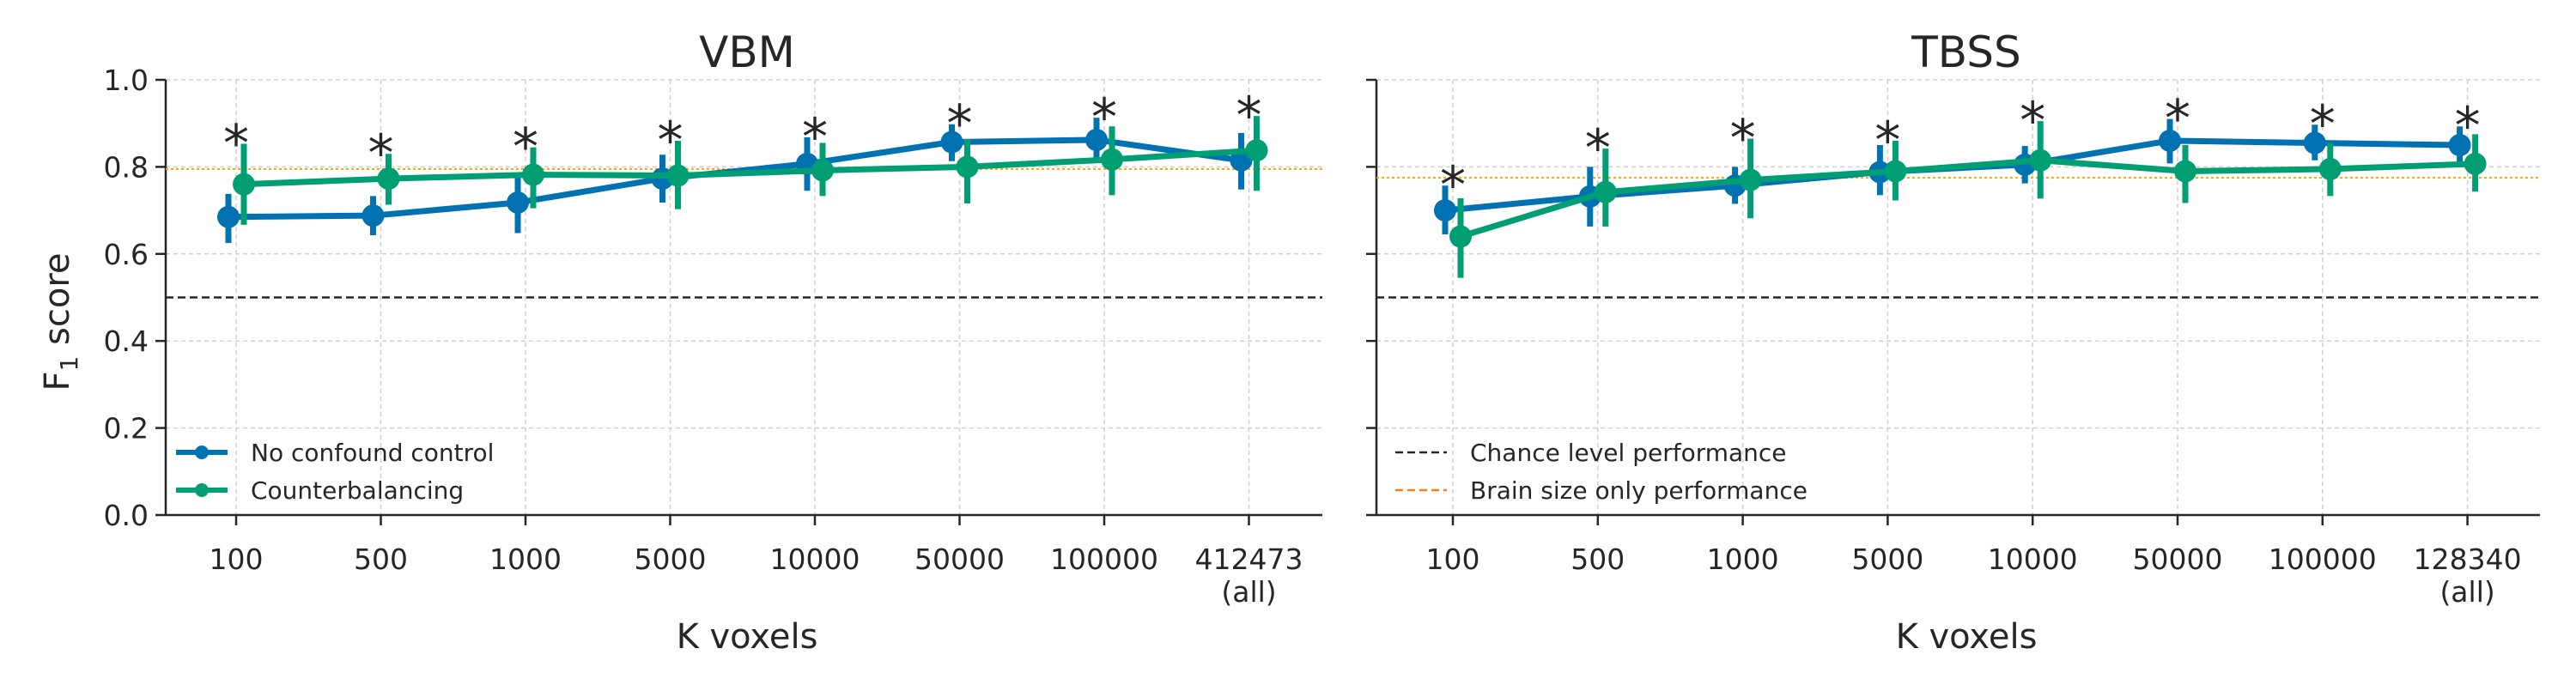 Image resolution: width=2576 pixels, height=691 pixels. I want to click on x-tick-label: 412473, so click(1249, 559).